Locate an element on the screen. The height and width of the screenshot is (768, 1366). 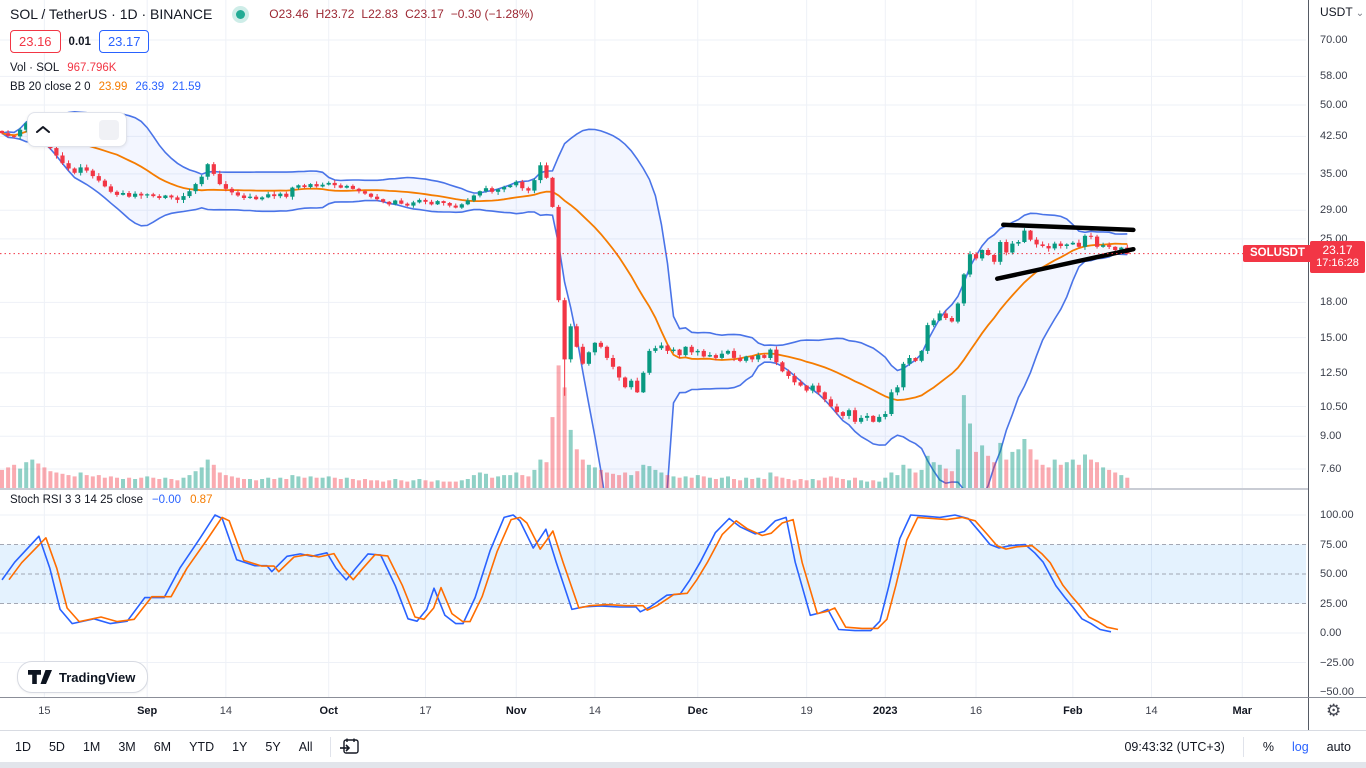
time-tick-label: Sep is located at coordinates (147, 711).